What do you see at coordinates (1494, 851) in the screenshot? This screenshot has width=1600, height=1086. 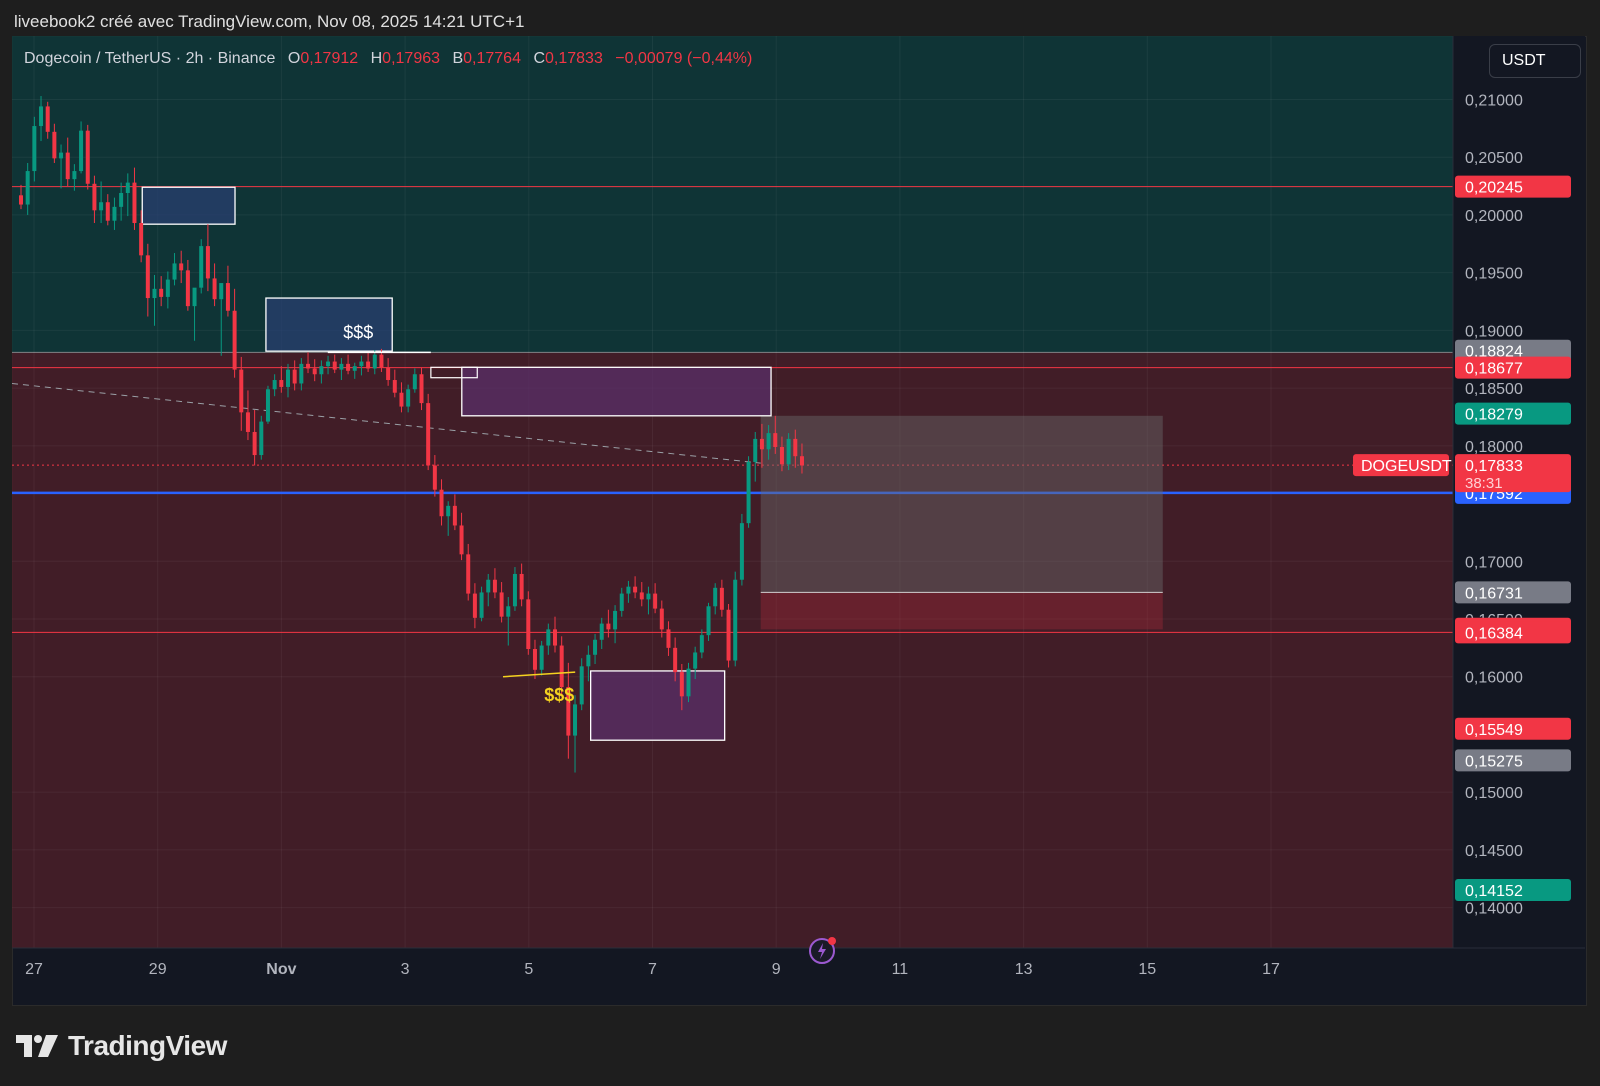 I see `y-tick-label: 0,14500` at bounding box center [1494, 851].